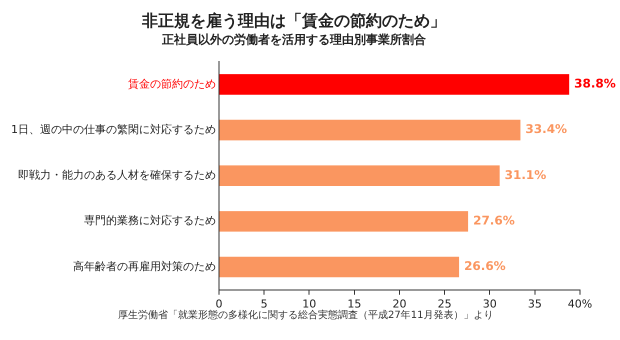  I want to click on data-label: 31.1%, so click(525, 175).